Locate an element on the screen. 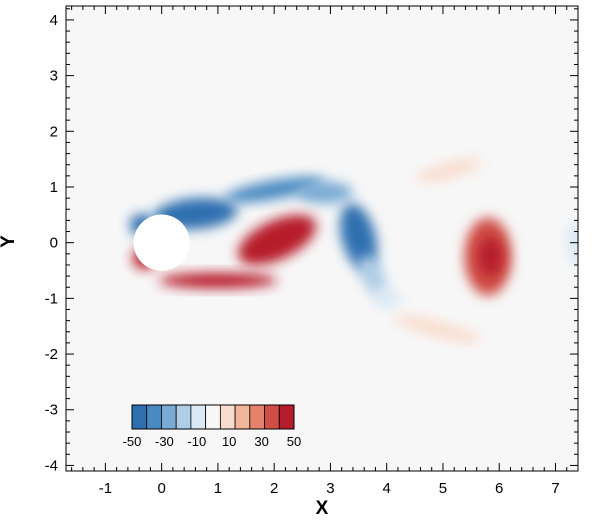  colorbar-frame is located at coordinates (213, 417).